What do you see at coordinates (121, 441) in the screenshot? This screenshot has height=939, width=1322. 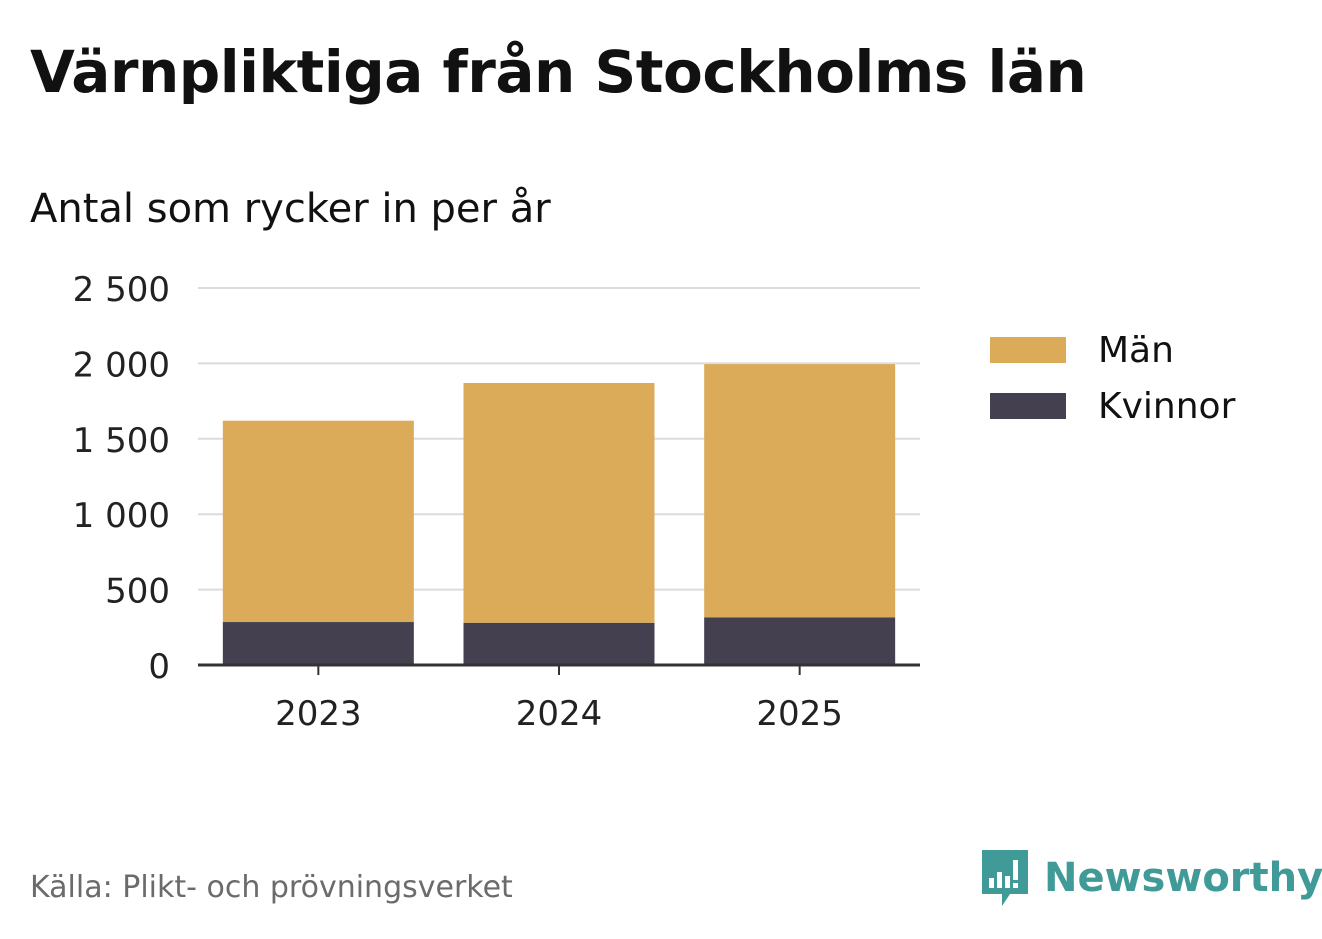 I see `y-tick-label: 1 500` at bounding box center [121, 441].